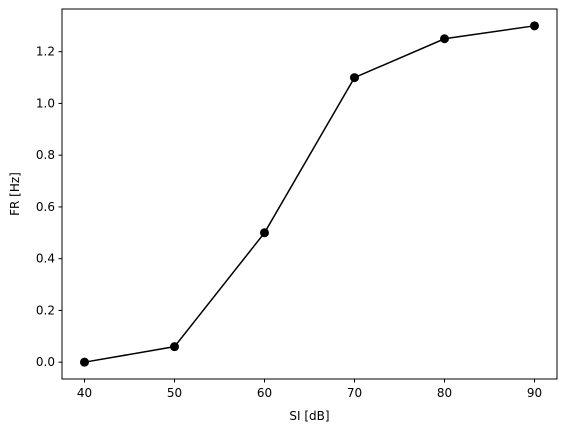 The image size is (567, 432). Describe the element at coordinates (45, 362) in the screenshot. I see `y-tick-label: 0.0` at that location.